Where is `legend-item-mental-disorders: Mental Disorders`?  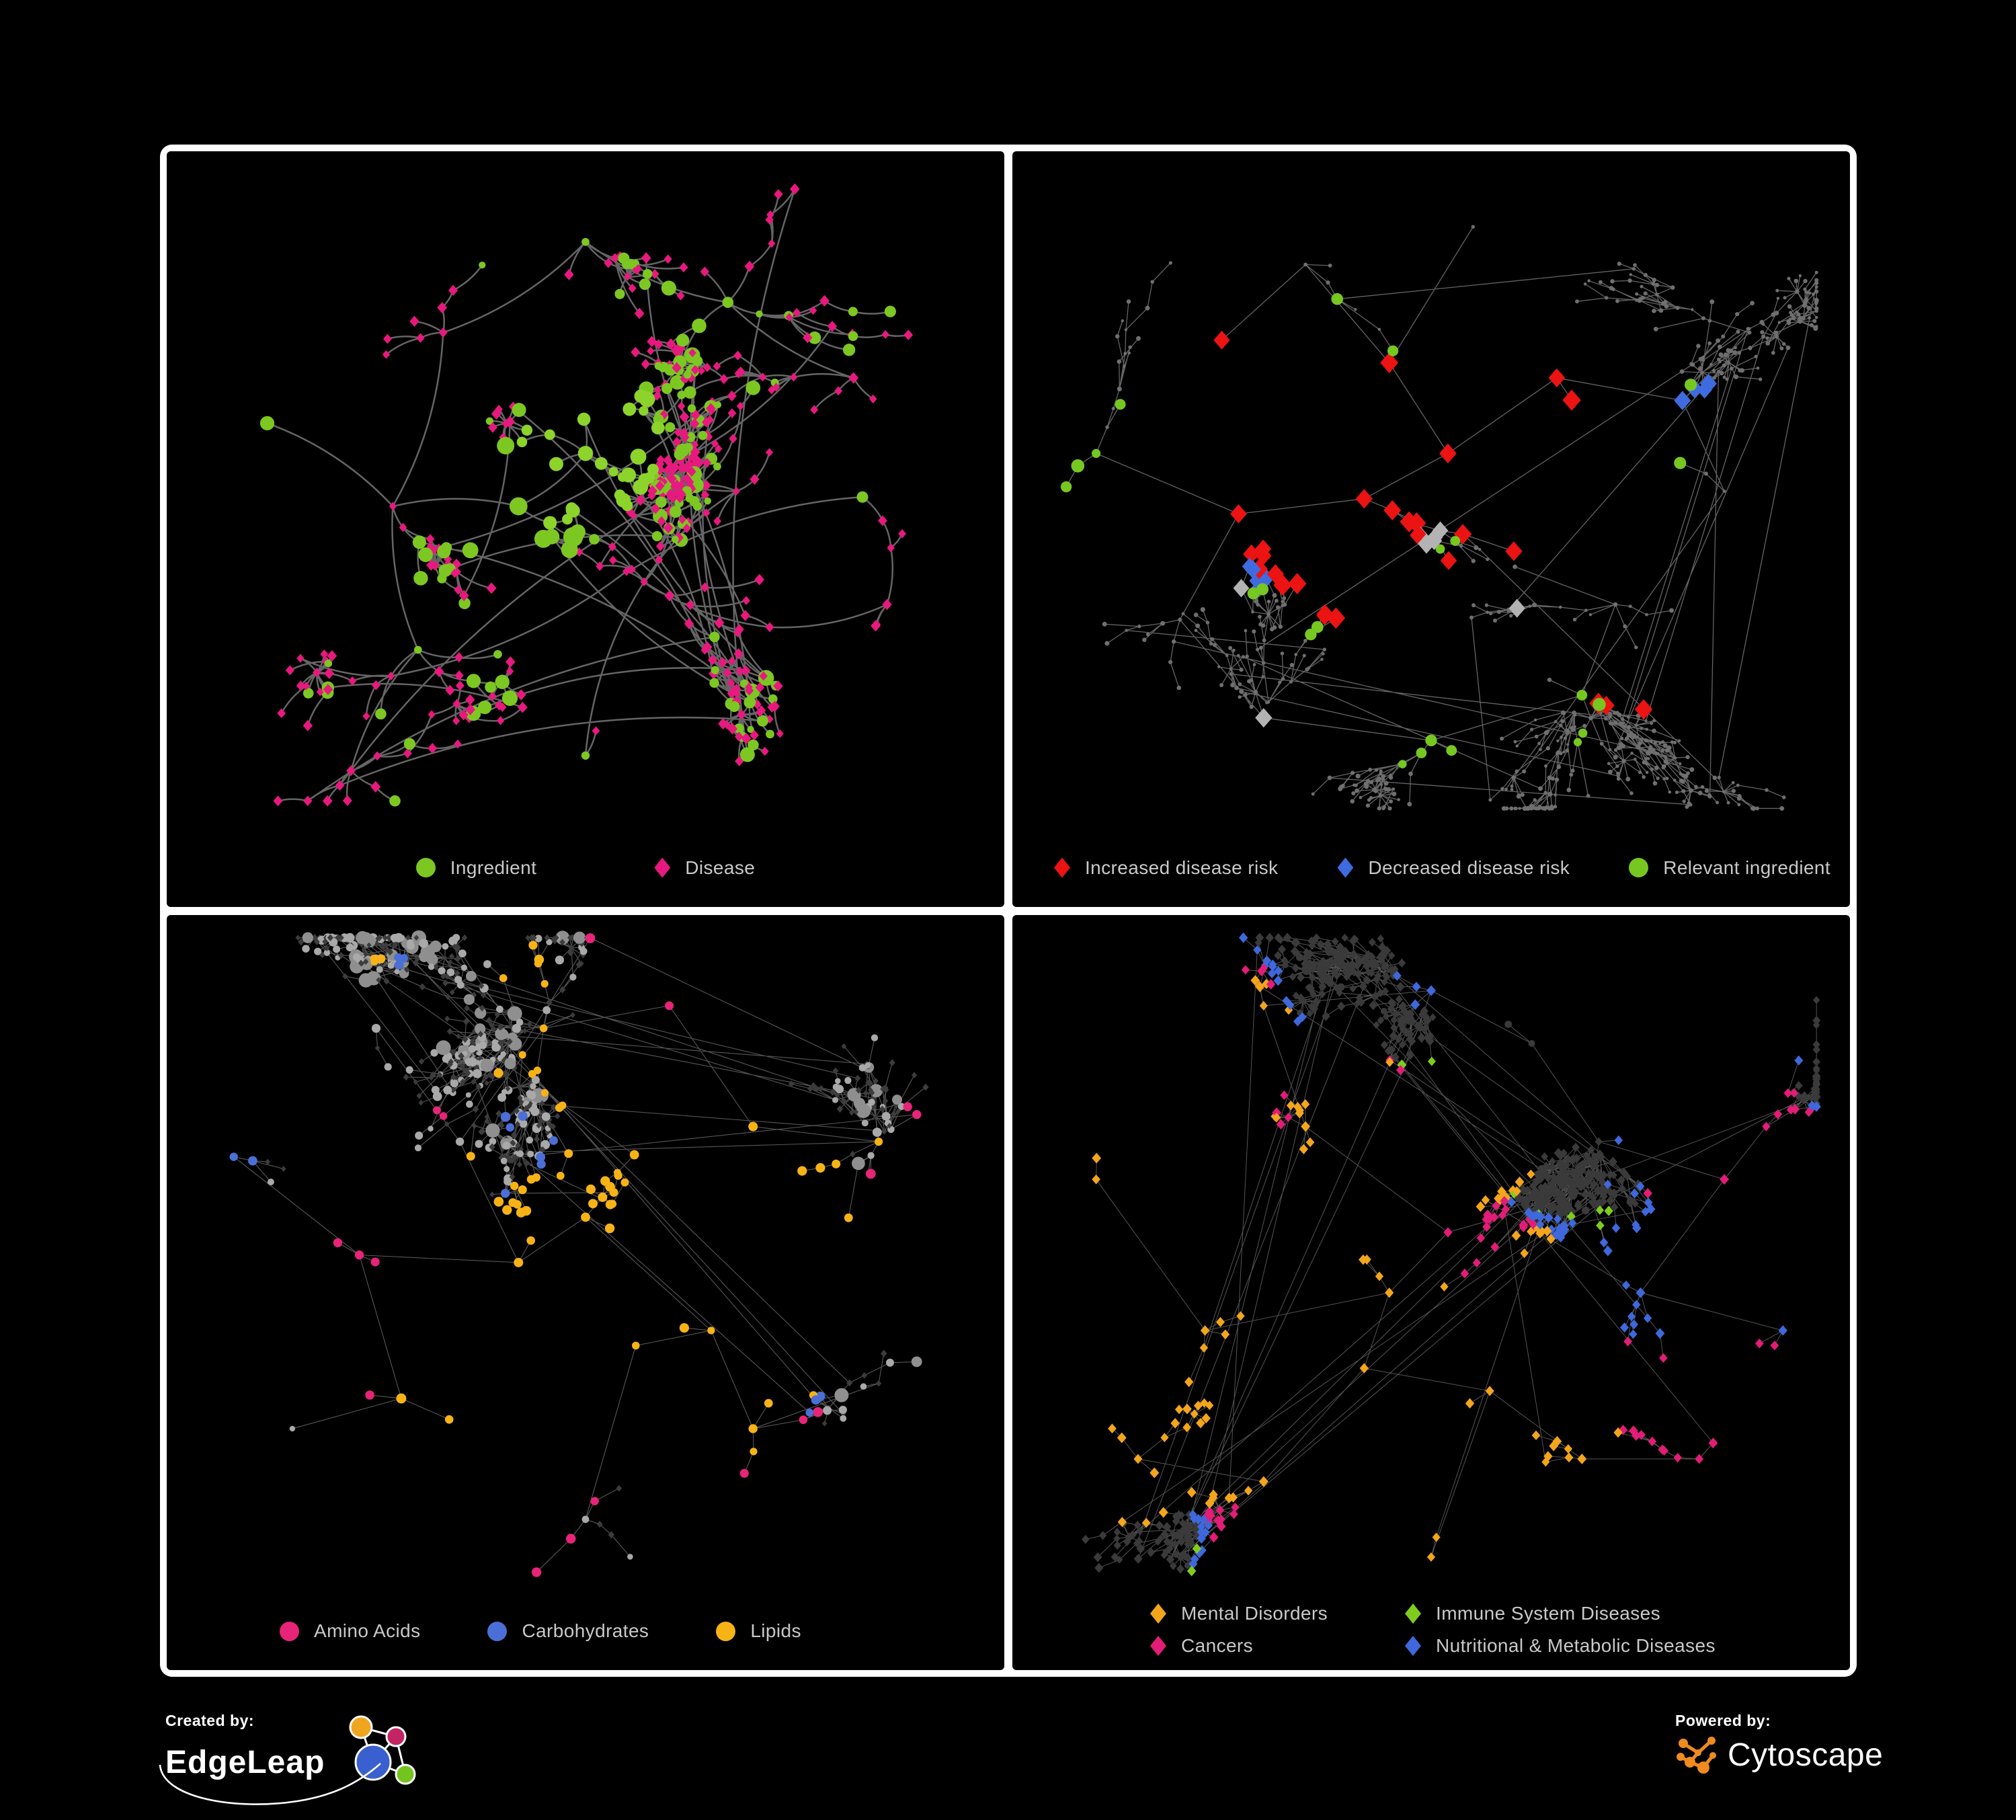
legend-item-mental-disorders: Mental Disorders is located at coordinates (1239, 1613).